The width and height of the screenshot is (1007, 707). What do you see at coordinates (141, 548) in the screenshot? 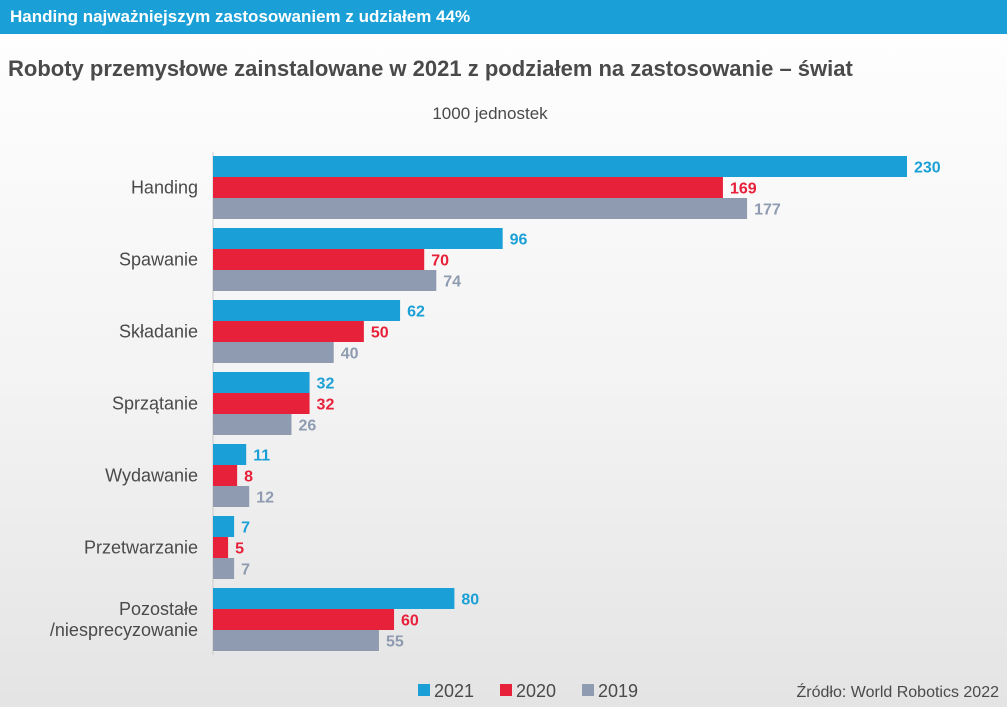
I see `category-label-przetwarzanie: Przetwarzanie` at bounding box center [141, 548].